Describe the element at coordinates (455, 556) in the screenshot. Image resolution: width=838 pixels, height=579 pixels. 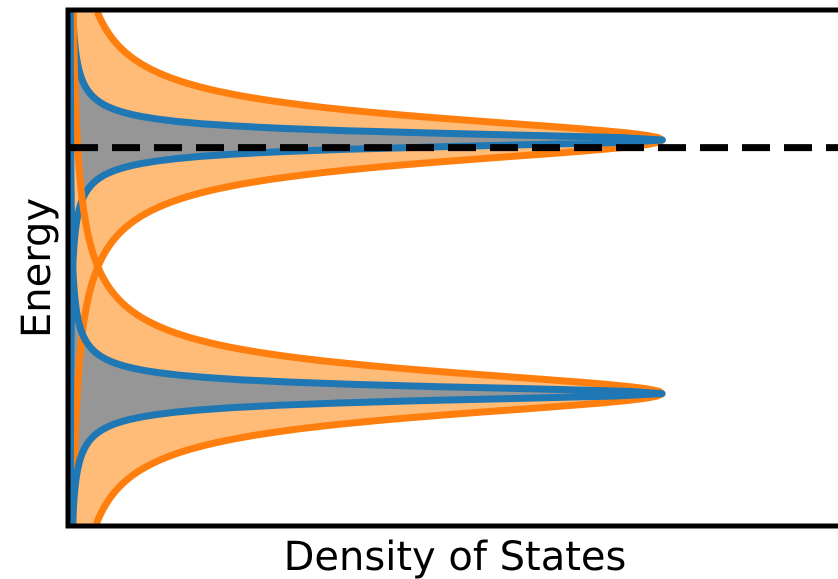
I see `x-axis-label: Density of States` at that location.